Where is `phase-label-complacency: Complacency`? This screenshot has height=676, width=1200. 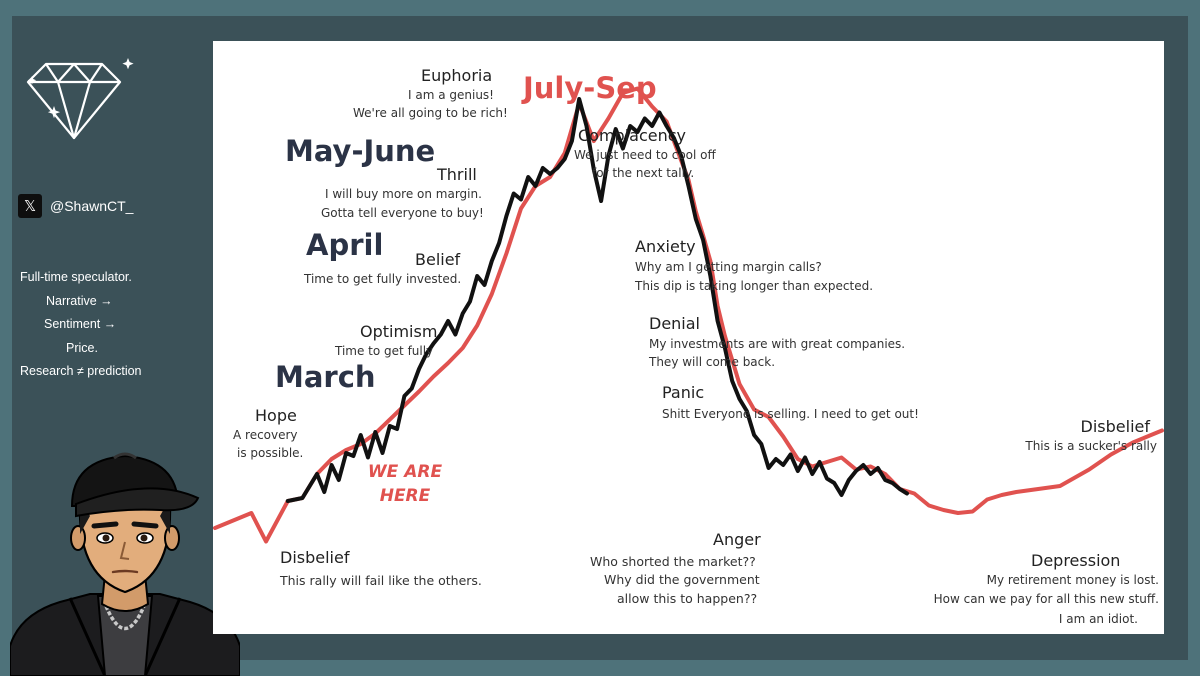 phase-label-complacency: Complacency is located at coordinates (632, 135).